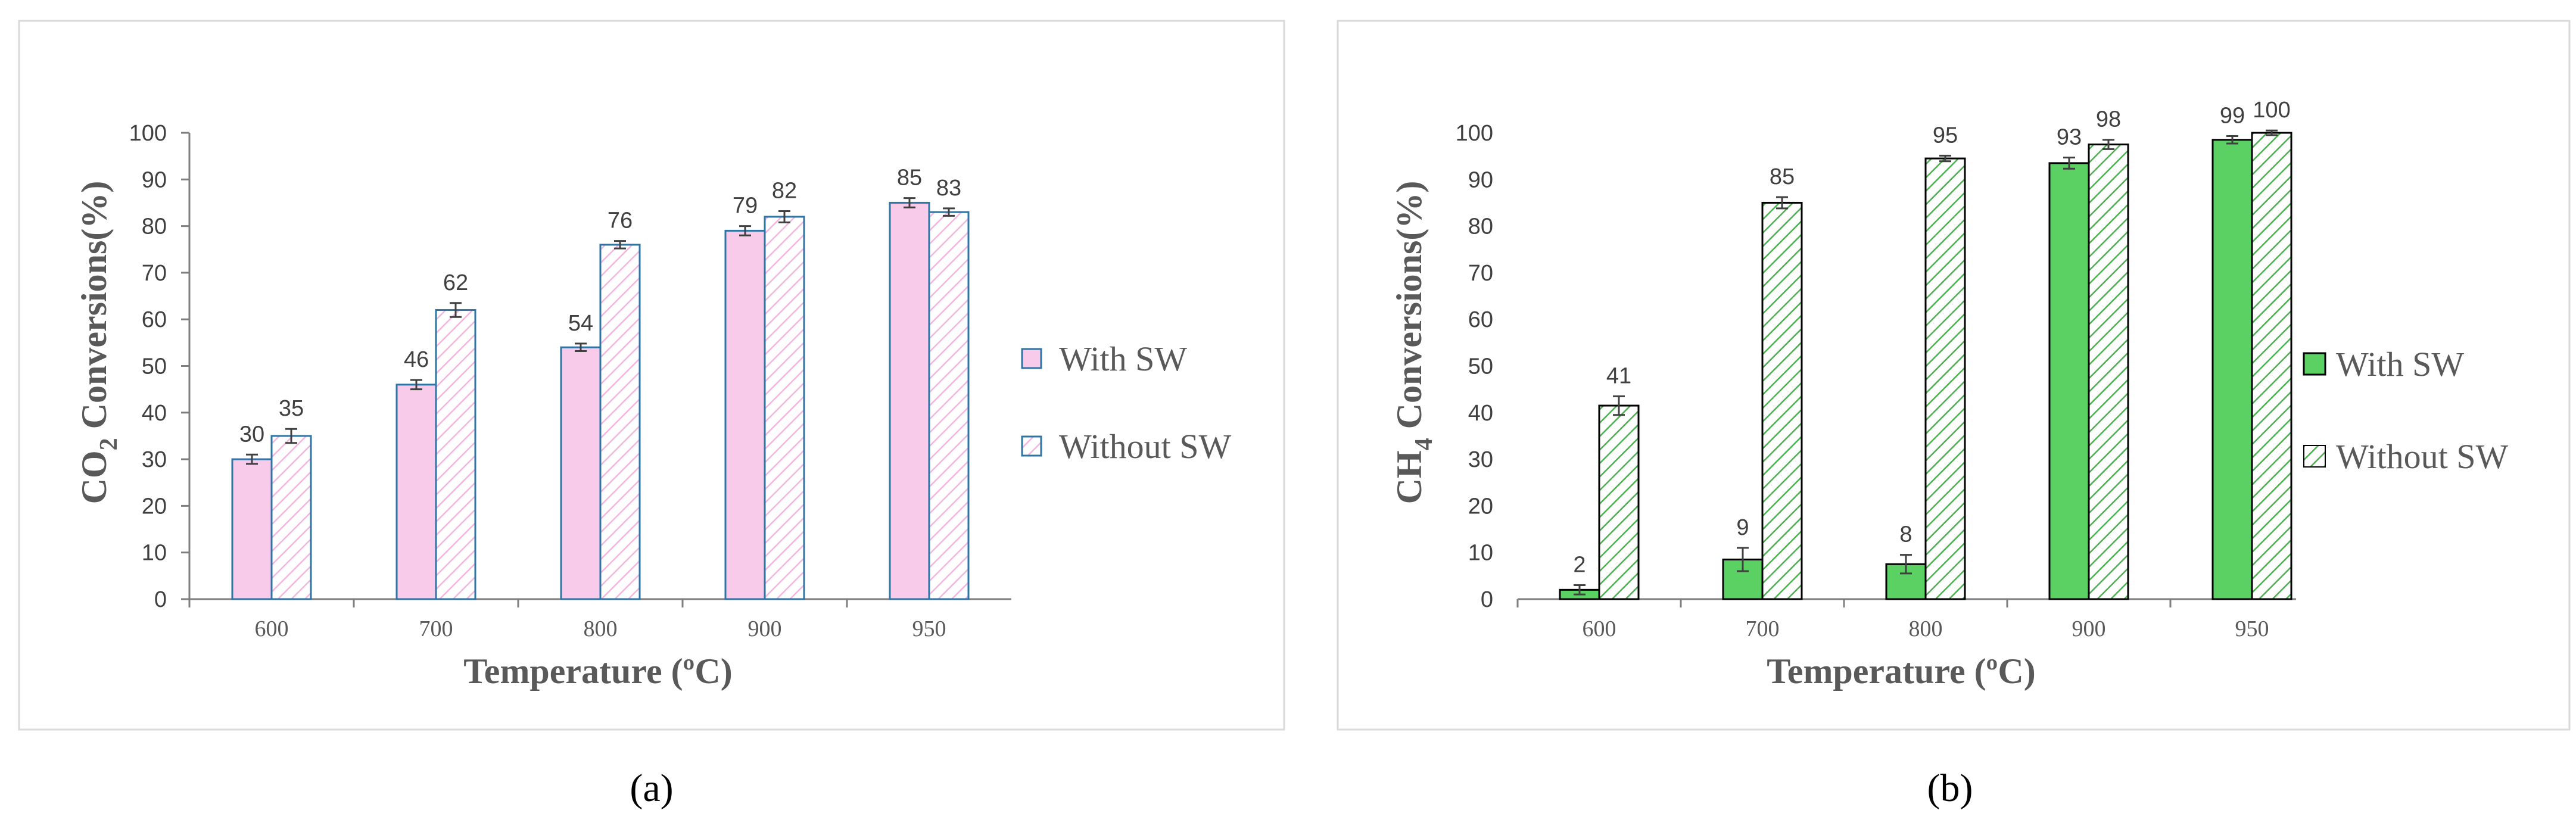 The height and width of the screenshot is (832, 2576). What do you see at coordinates (455, 282) in the screenshot?
I see `data-label: 62` at bounding box center [455, 282].